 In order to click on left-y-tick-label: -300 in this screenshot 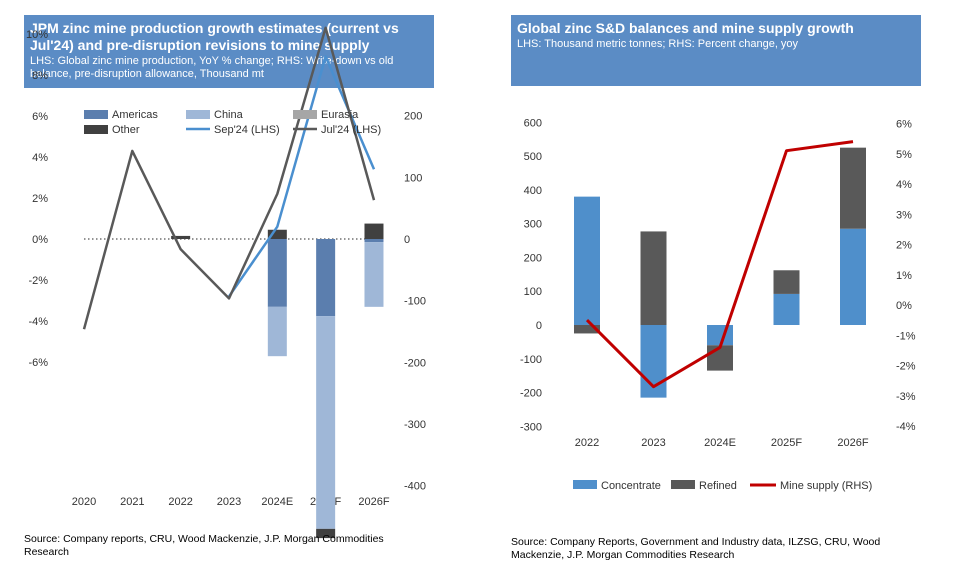, I will do `click(531, 427)`.